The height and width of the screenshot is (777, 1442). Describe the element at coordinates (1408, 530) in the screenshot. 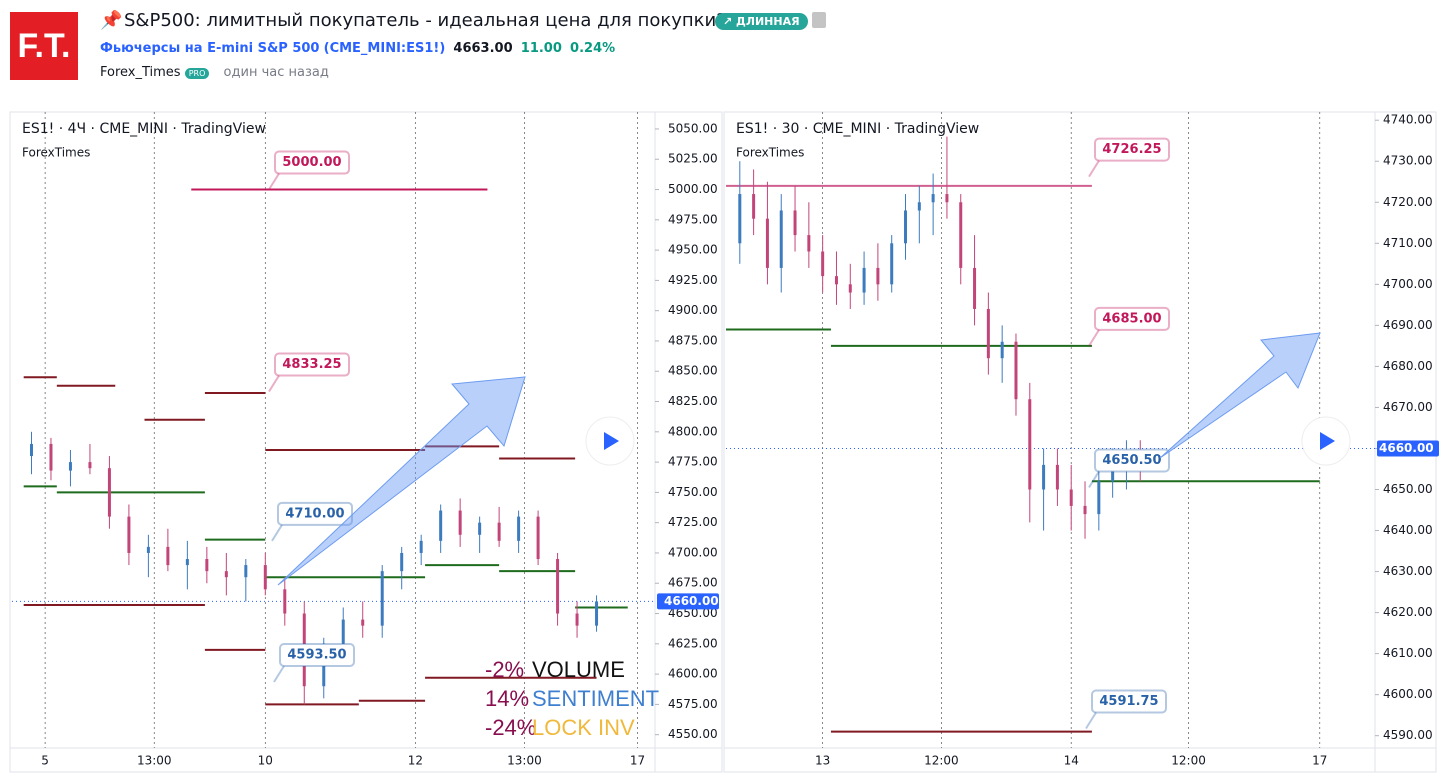

I see `y-tick-label: 4640.00` at that location.